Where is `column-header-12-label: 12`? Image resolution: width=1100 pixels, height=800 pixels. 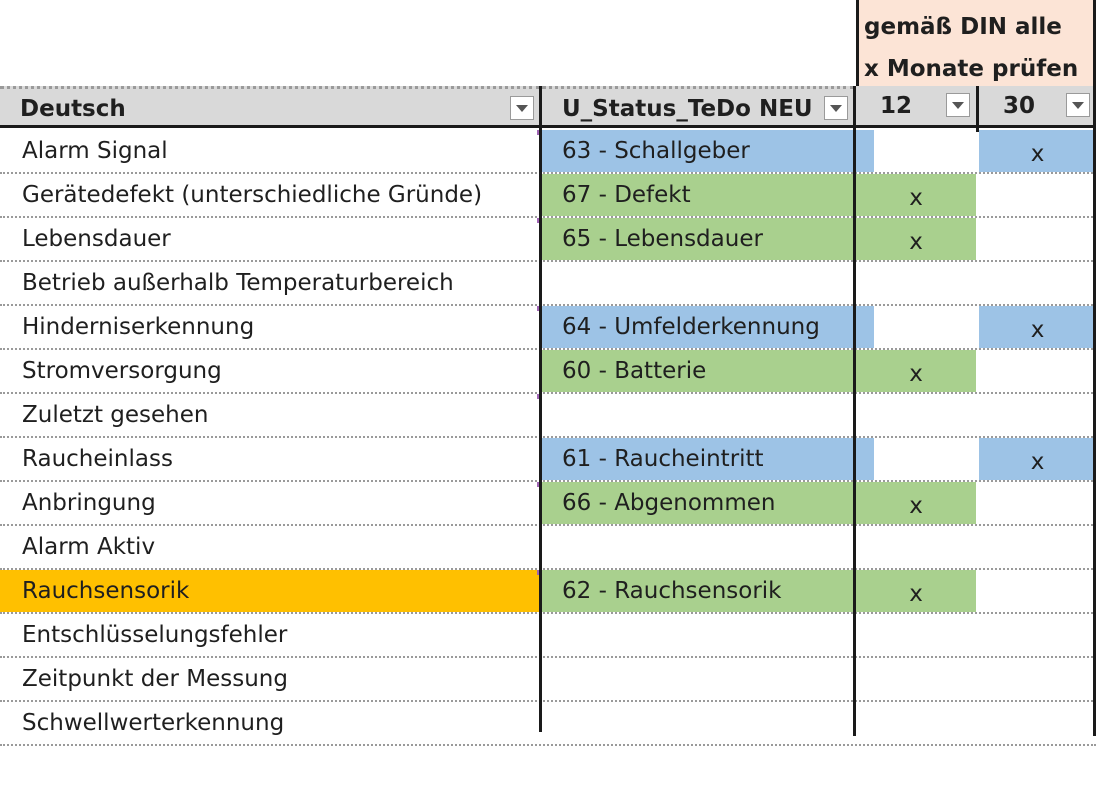
column-header-12-label: 12 is located at coordinates (896, 106).